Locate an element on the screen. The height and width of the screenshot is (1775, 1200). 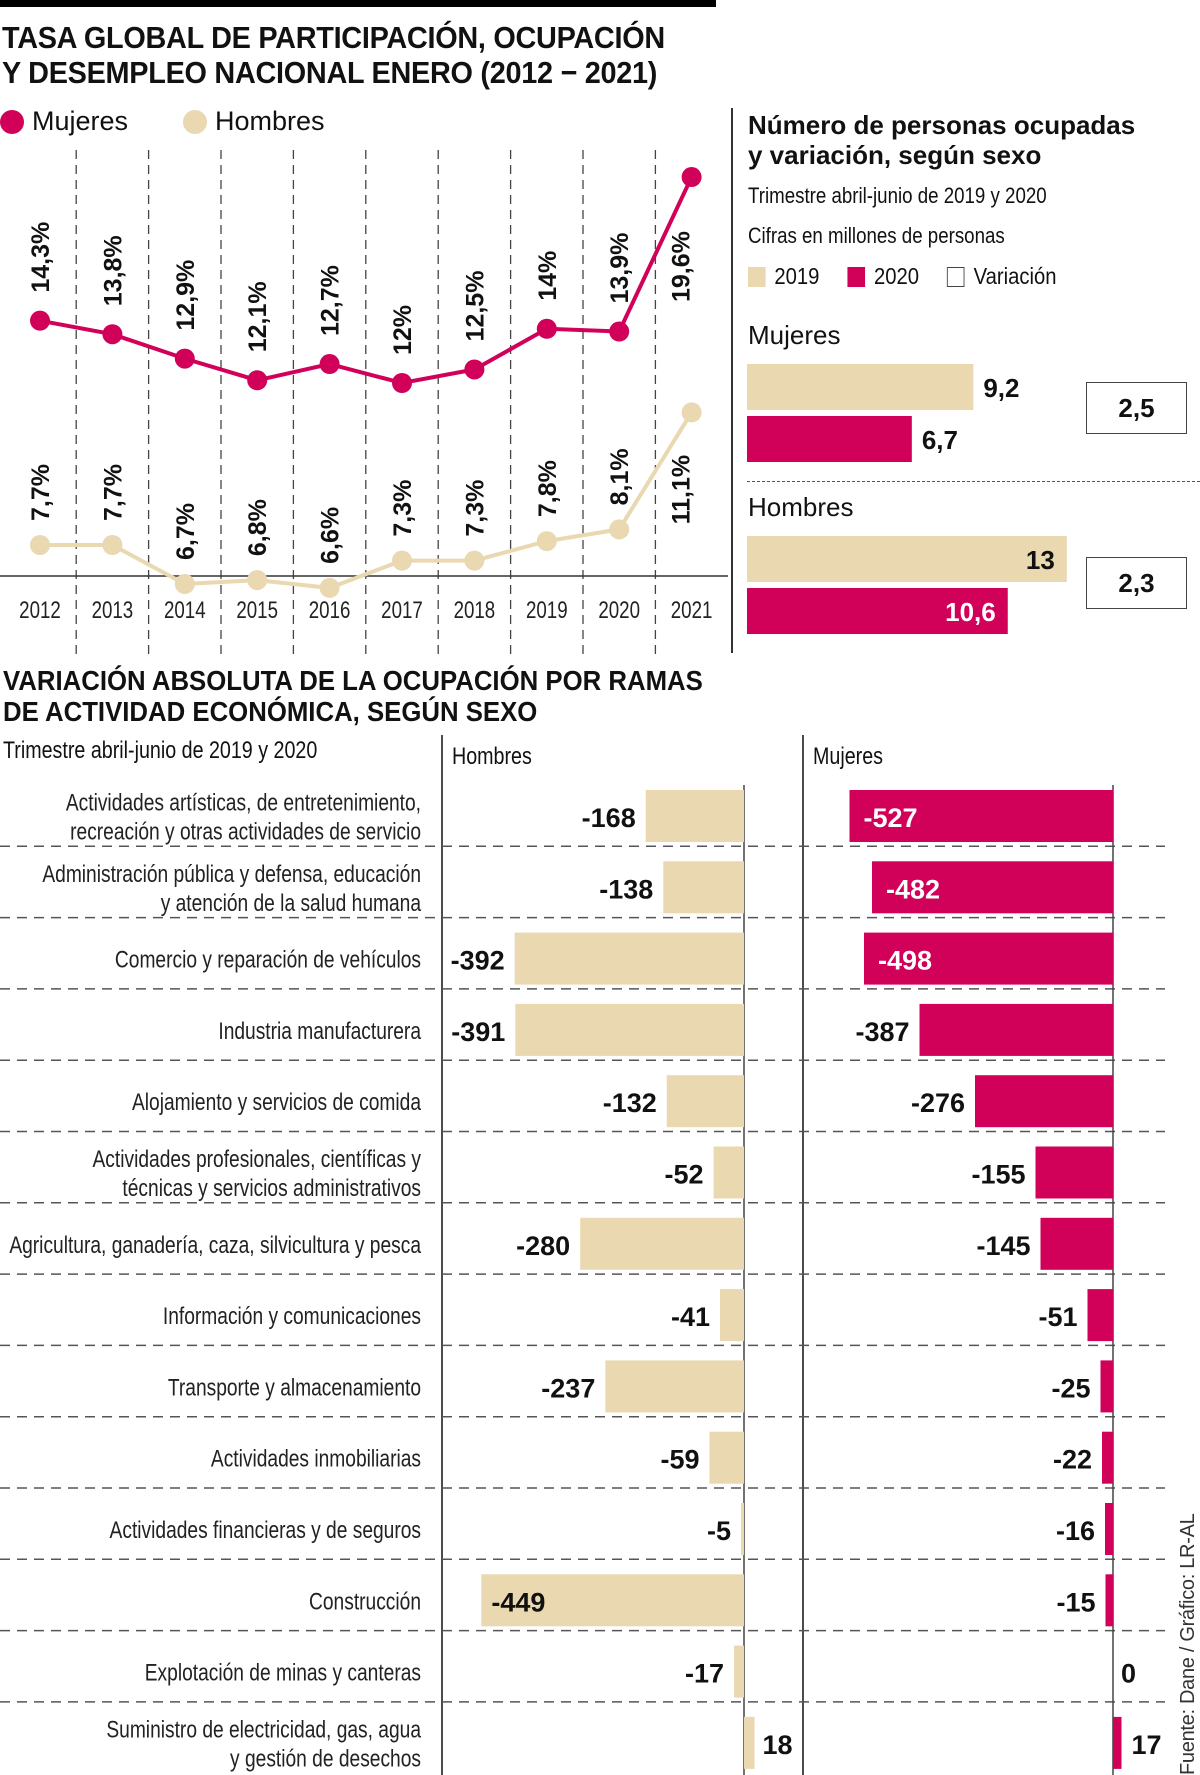
legend-variation-box-icon is located at coordinates (956, 276).